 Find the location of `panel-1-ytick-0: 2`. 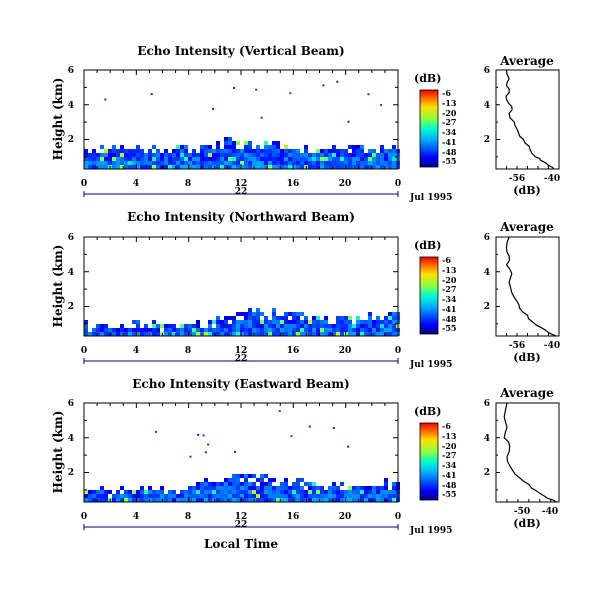

panel-1-ytick-0: 2 is located at coordinates (71, 307).